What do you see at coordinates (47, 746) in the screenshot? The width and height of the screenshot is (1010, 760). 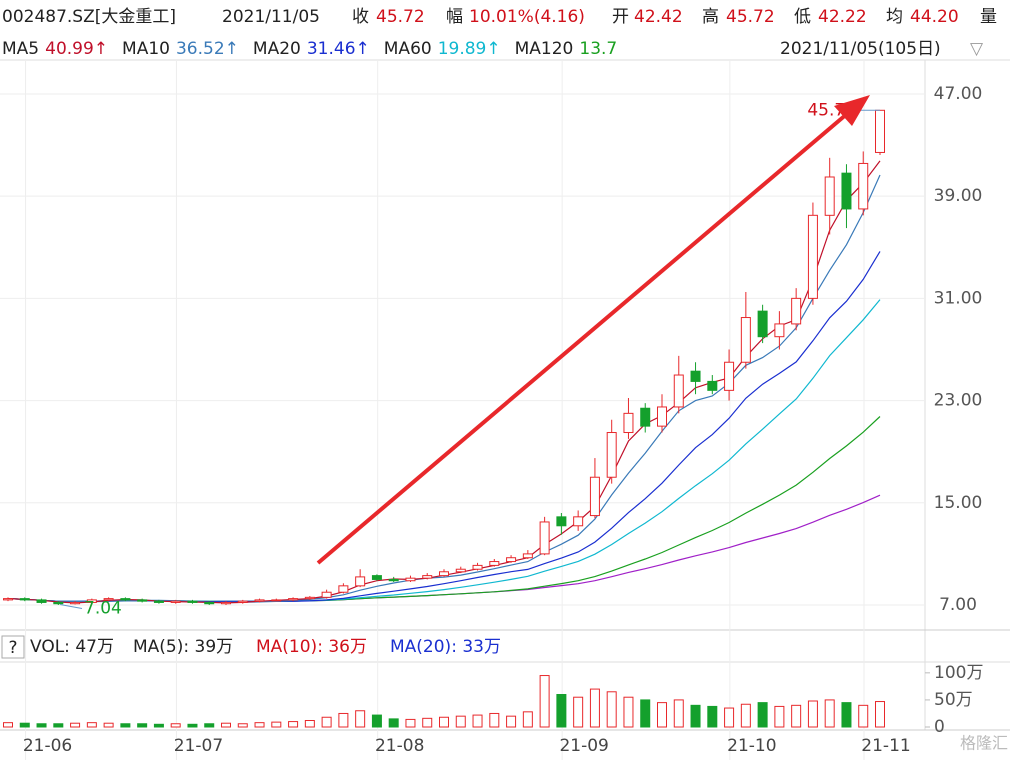 I see `x-tick-label: 21-06` at bounding box center [47, 746].